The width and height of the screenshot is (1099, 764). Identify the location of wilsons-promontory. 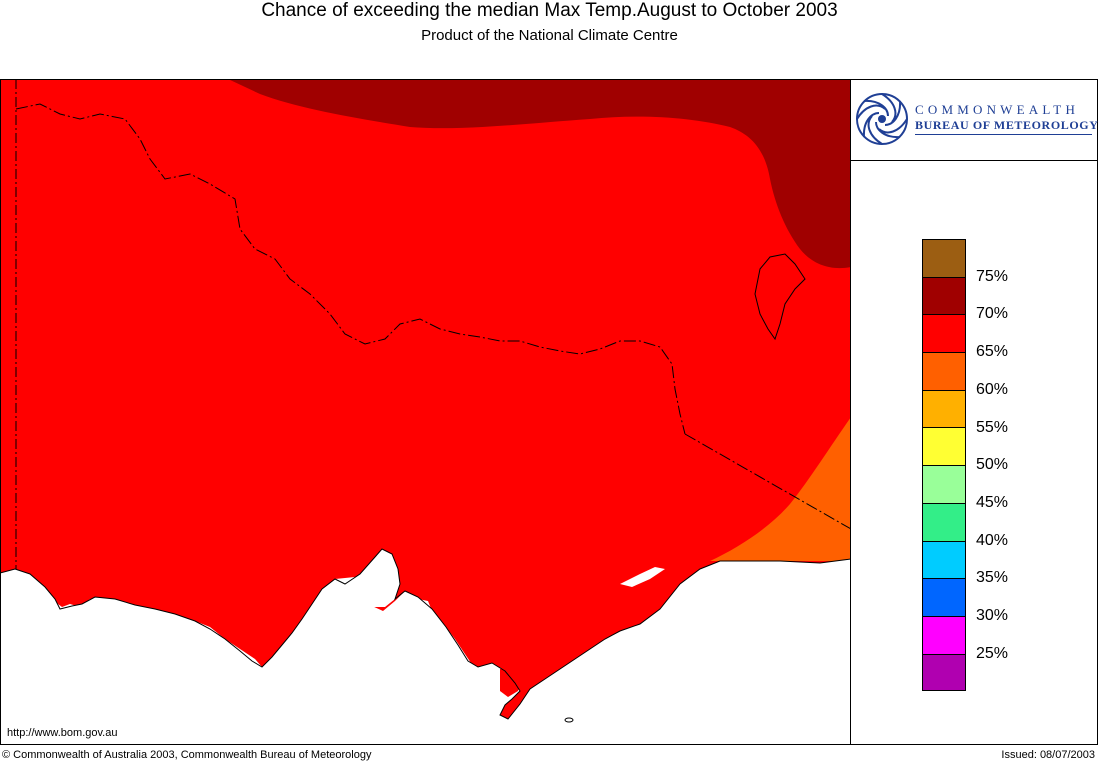
(511, 683).